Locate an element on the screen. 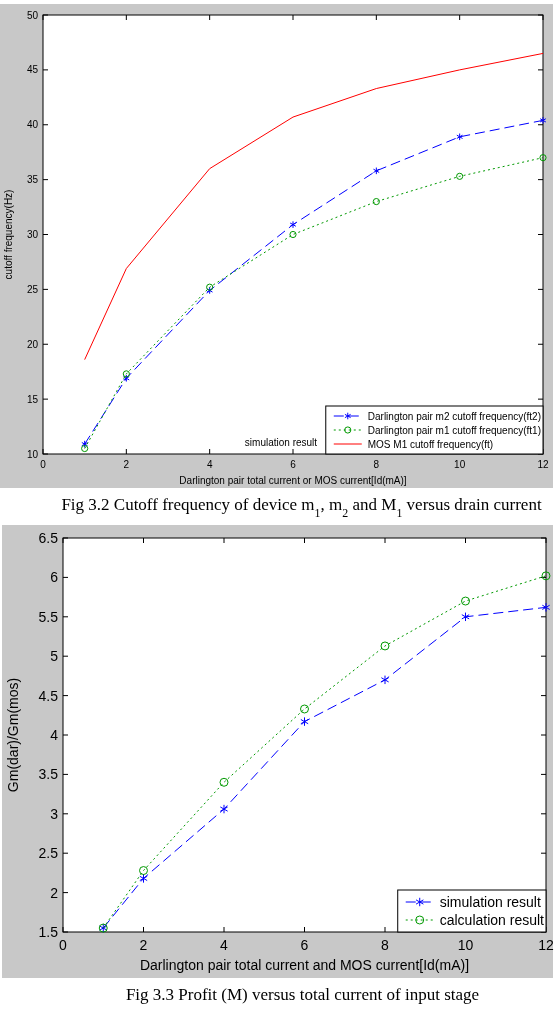  y-tick-label: 50 is located at coordinates (32, 15).